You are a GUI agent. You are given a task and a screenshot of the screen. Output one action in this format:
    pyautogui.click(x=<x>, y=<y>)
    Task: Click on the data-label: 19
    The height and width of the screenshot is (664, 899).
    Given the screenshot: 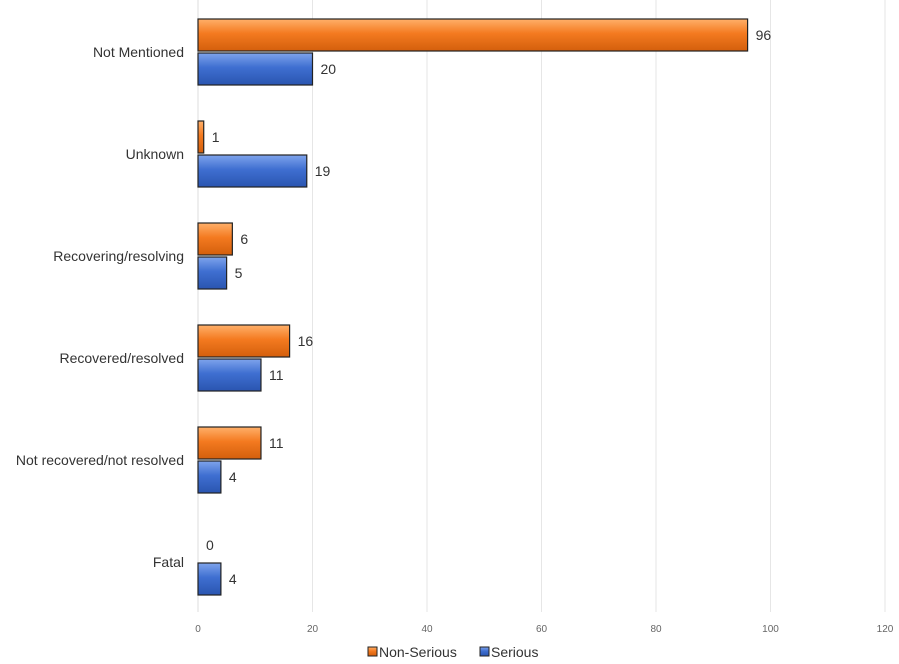 What is the action you would take?
    pyautogui.click(x=323, y=171)
    